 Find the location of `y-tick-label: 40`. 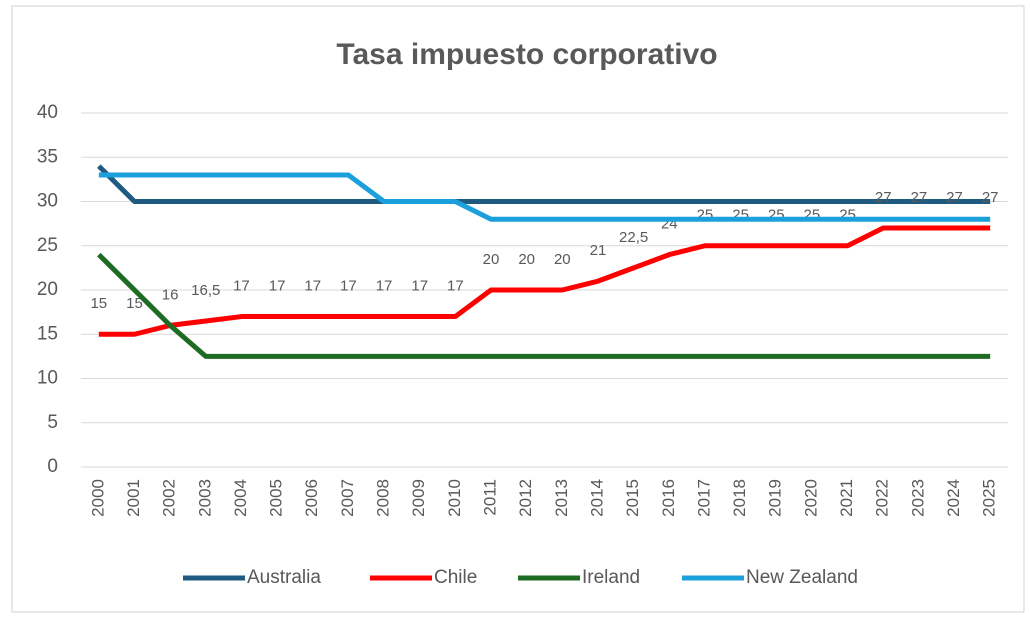

y-tick-label: 40 is located at coordinates (47, 112).